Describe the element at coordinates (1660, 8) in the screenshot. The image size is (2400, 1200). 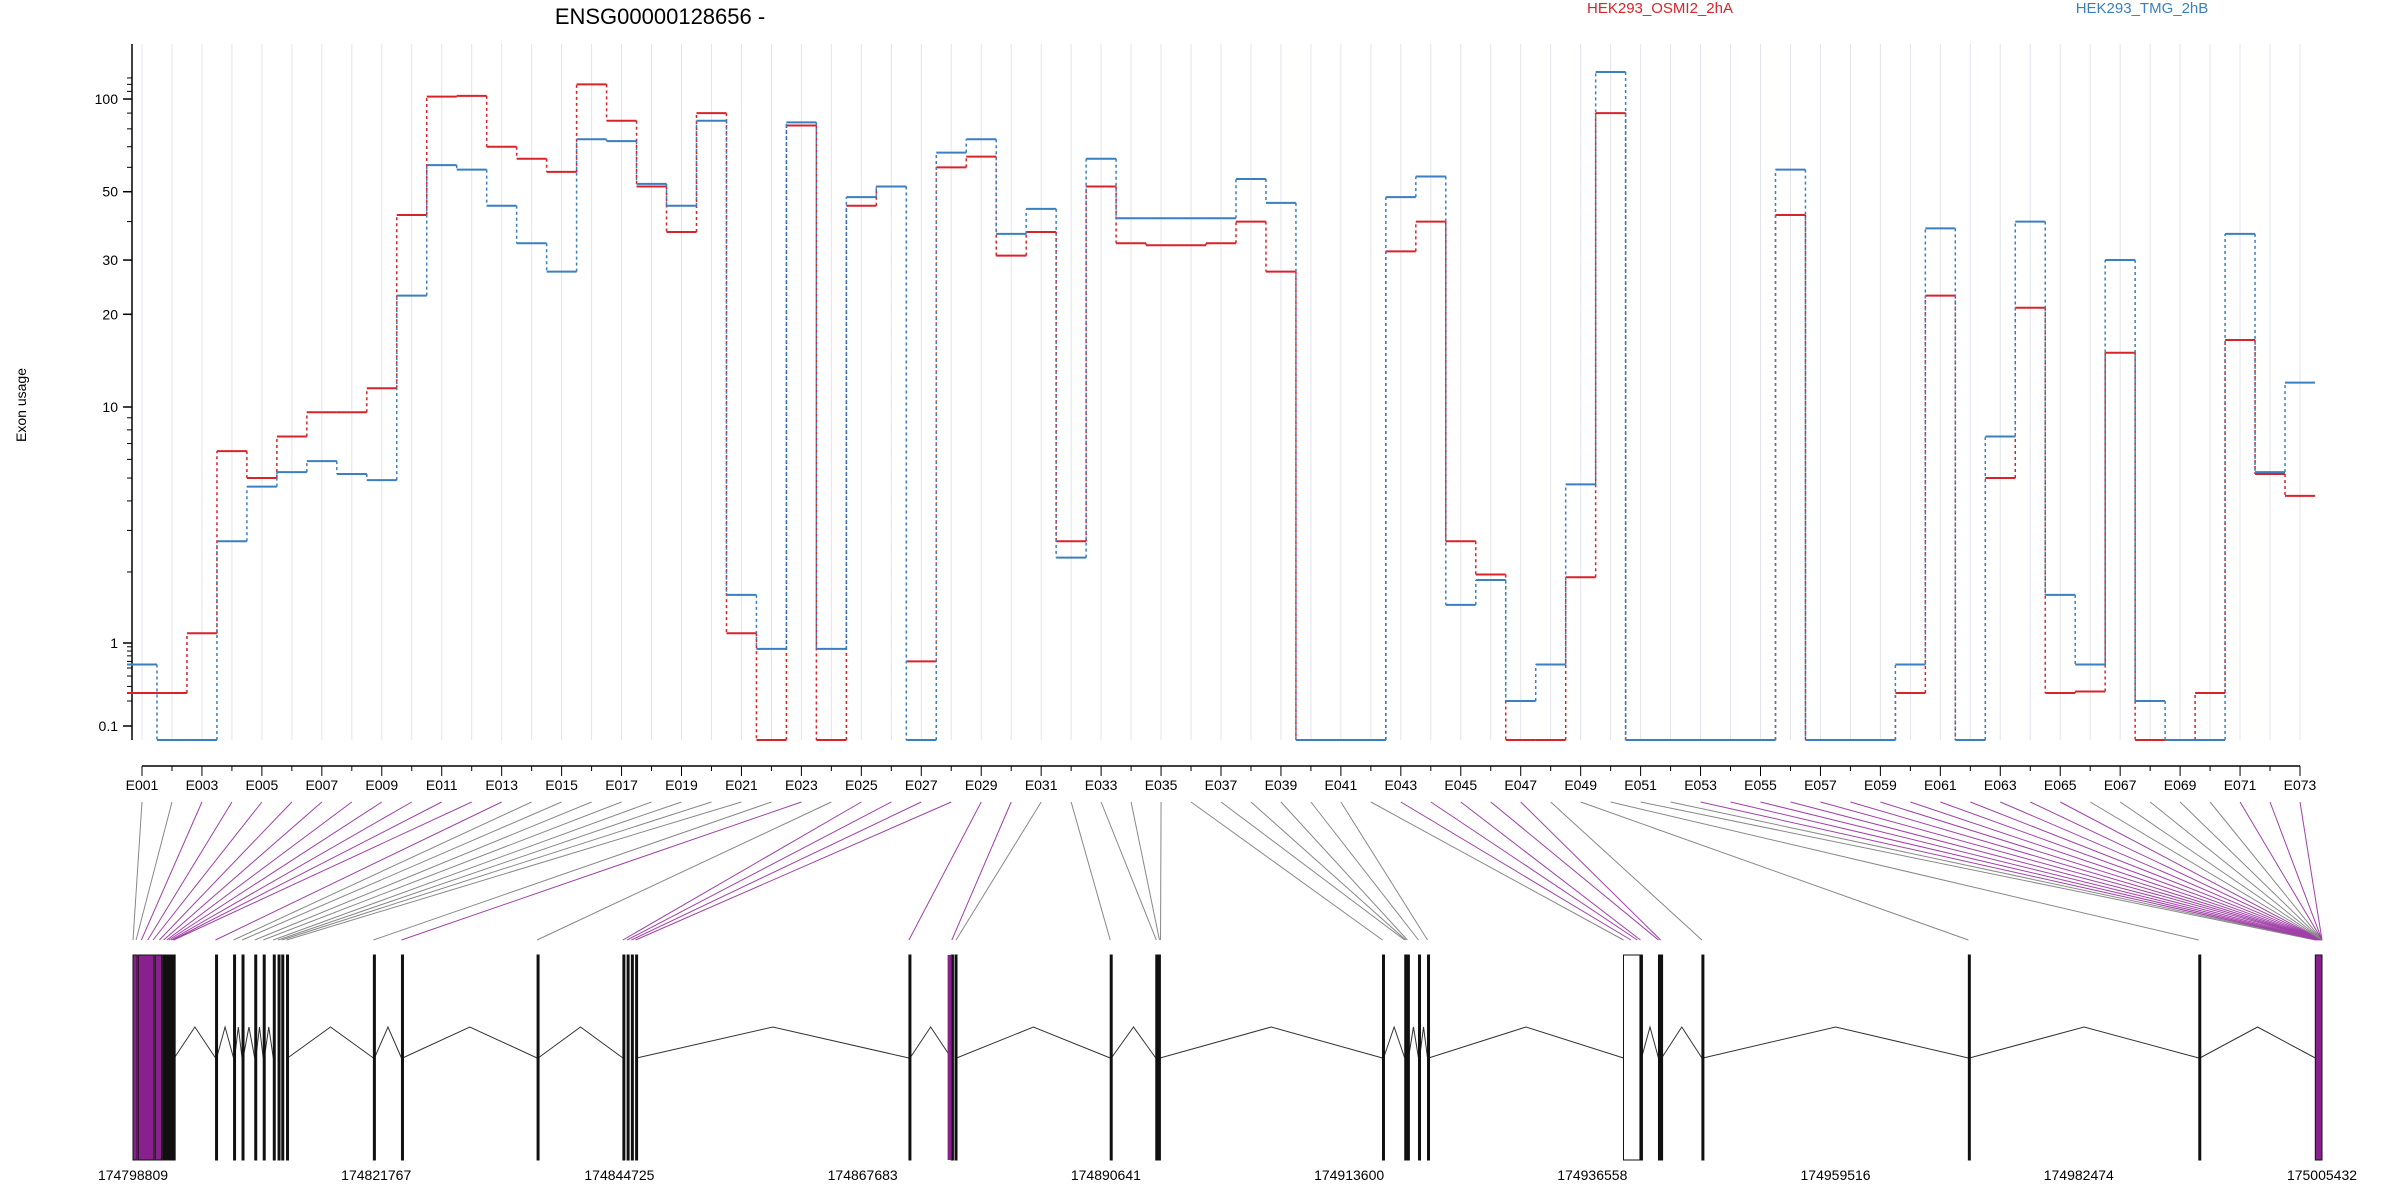
I see `legend-item-osmi: HEK293_OSMI2_2hA` at that location.